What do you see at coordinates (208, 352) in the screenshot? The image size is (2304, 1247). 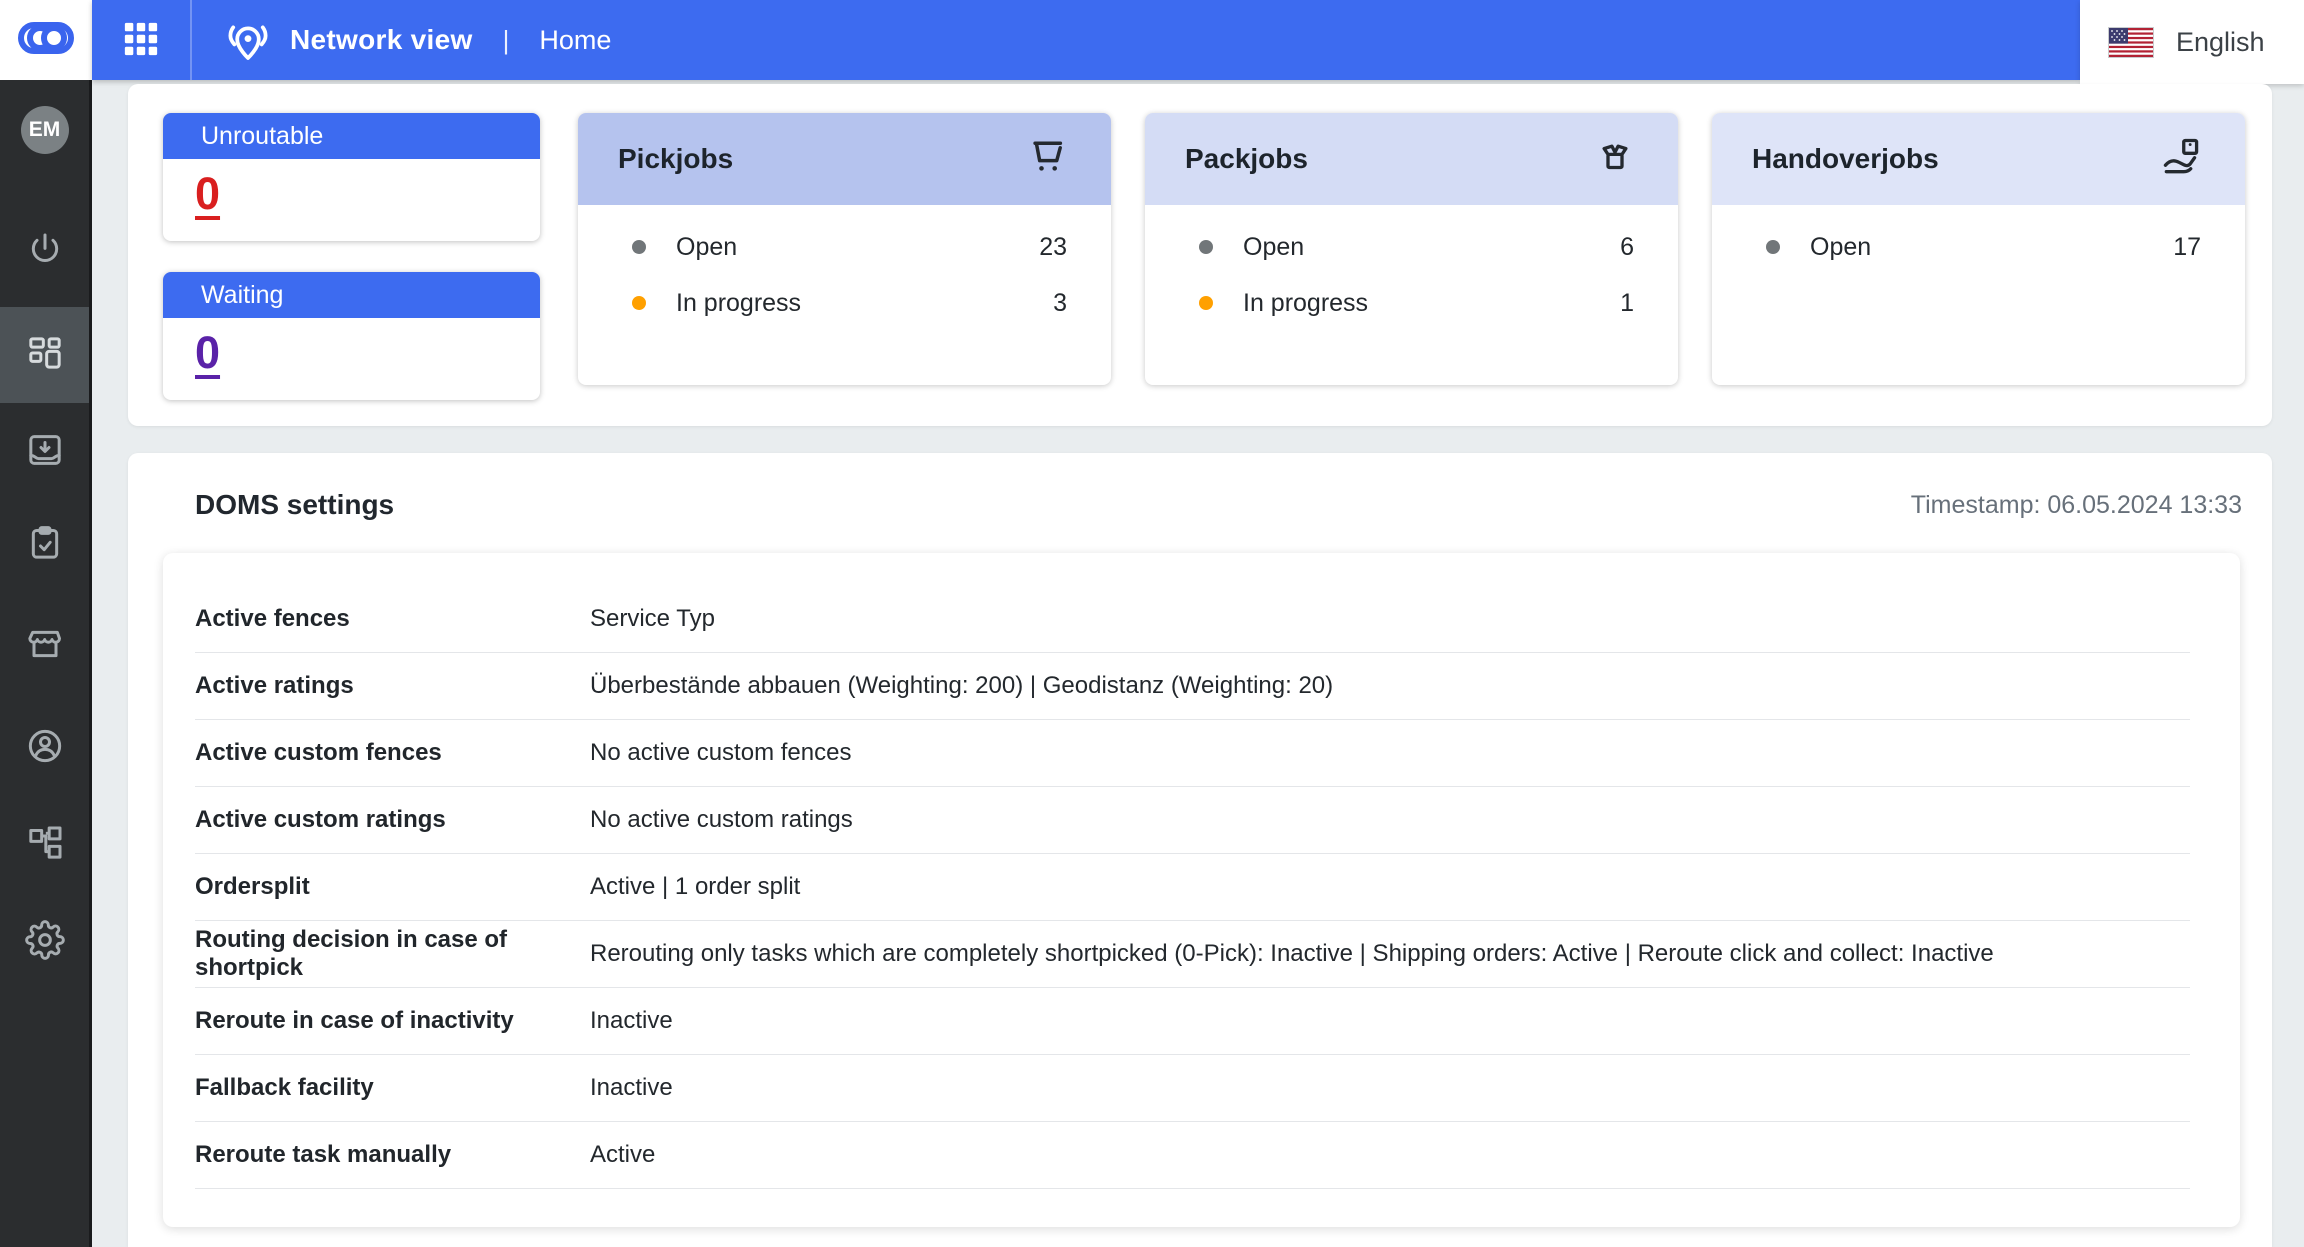 I see `waiting-count-link: 0` at bounding box center [208, 352].